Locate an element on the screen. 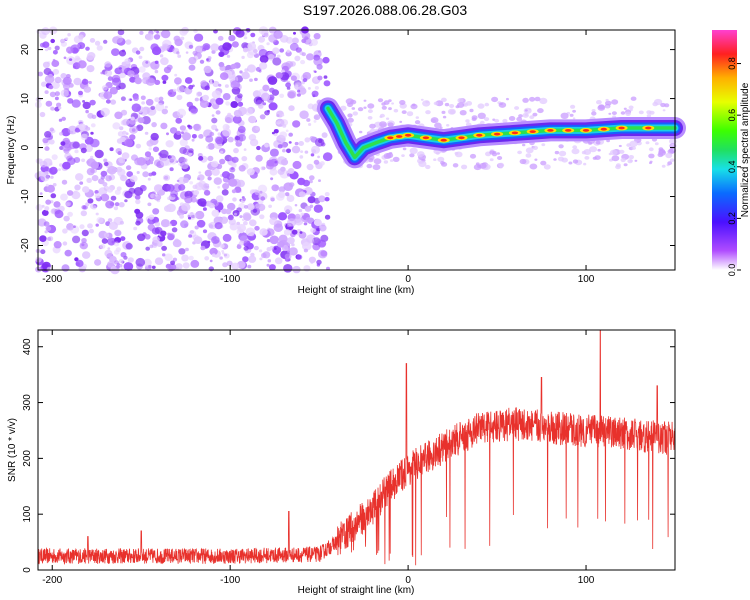 This screenshot has height=600, width=750. colorbar-ticks: 0.0 0.2 0.4 0.6 0.8 is located at coordinates (734, 166).